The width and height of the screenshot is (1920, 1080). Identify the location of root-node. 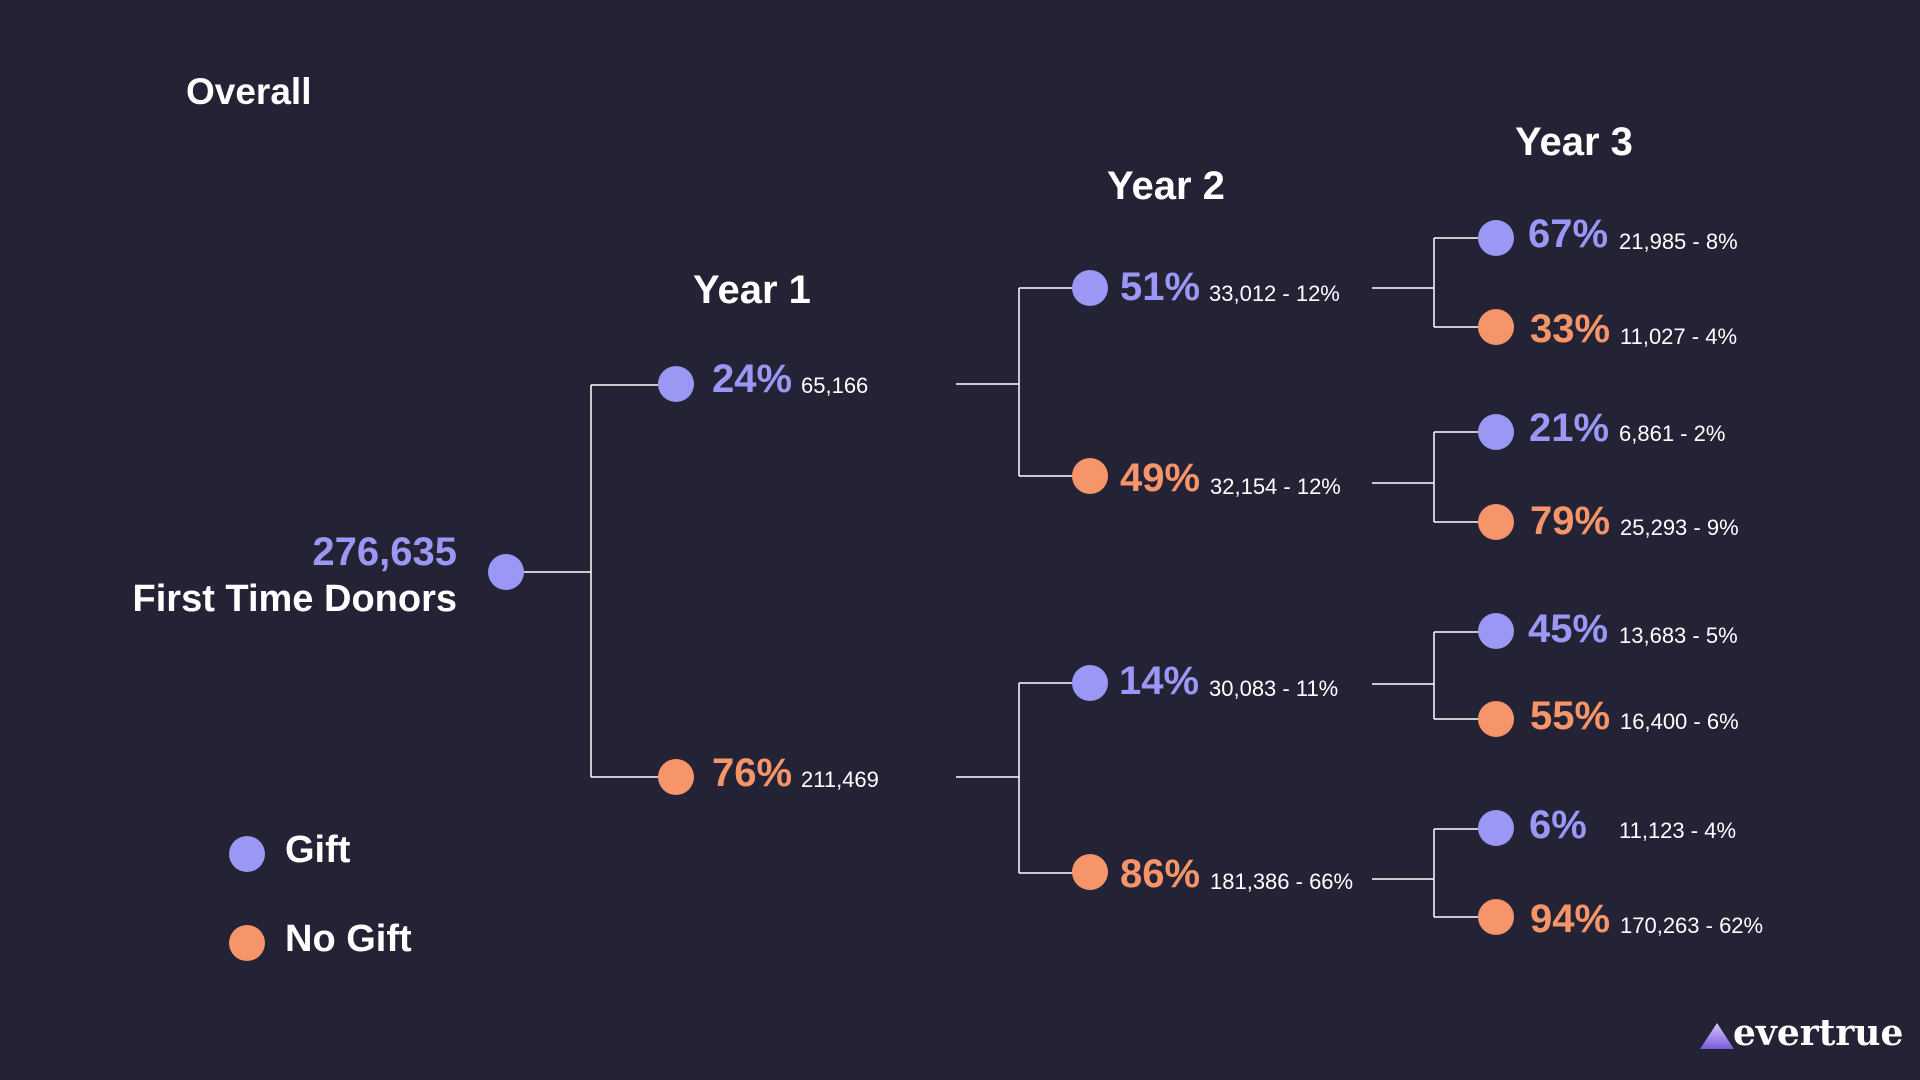
(506, 572).